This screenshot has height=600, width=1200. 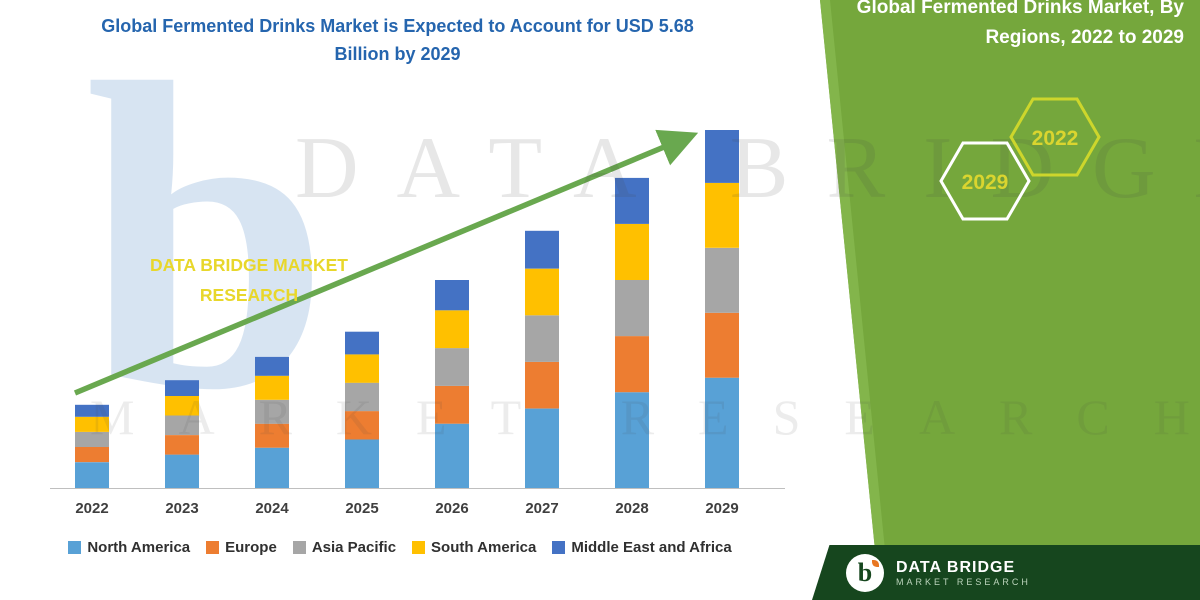 I want to click on side-panel-brand: DATA BRIDGE MARKET RESEARCH, so click(x=249, y=280).